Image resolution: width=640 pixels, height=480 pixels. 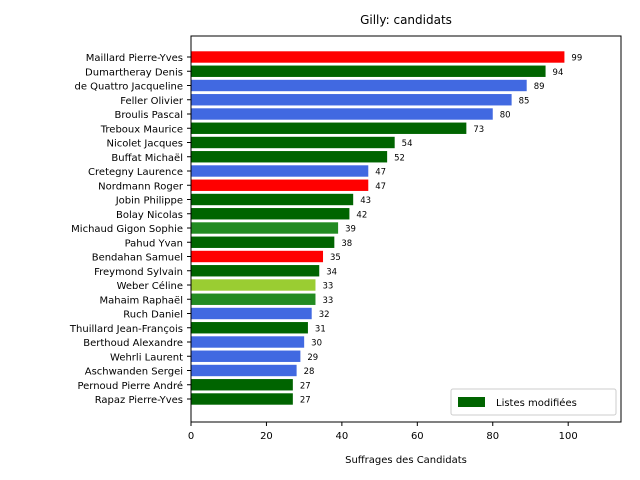 I want to click on bar-value-label: 42, so click(x=361, y=215).